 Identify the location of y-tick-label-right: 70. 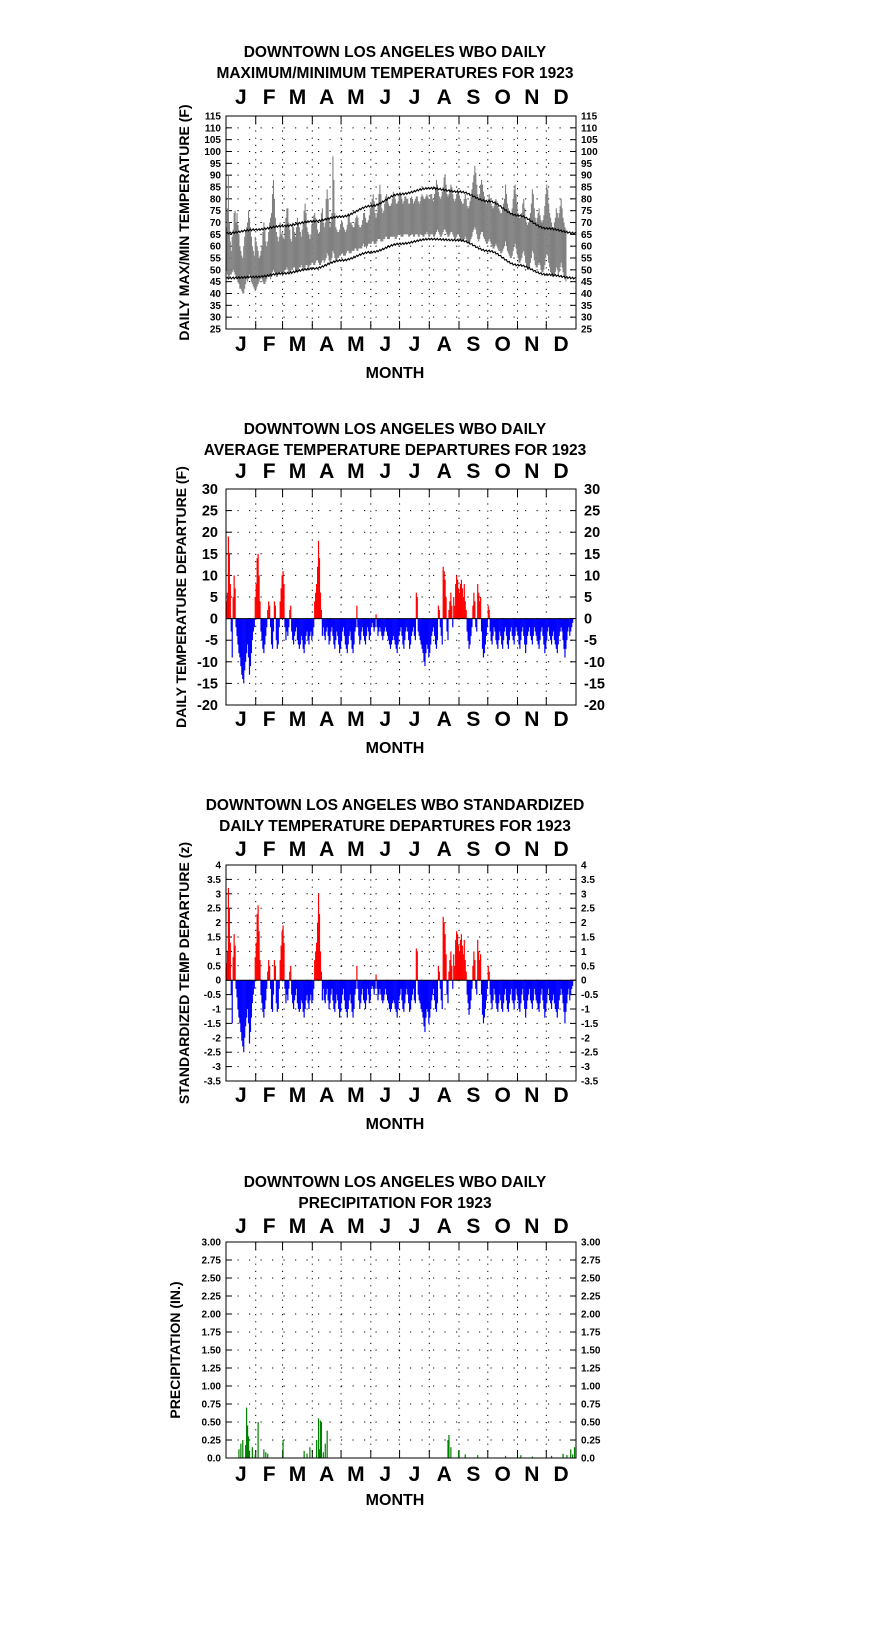
(587, 223).